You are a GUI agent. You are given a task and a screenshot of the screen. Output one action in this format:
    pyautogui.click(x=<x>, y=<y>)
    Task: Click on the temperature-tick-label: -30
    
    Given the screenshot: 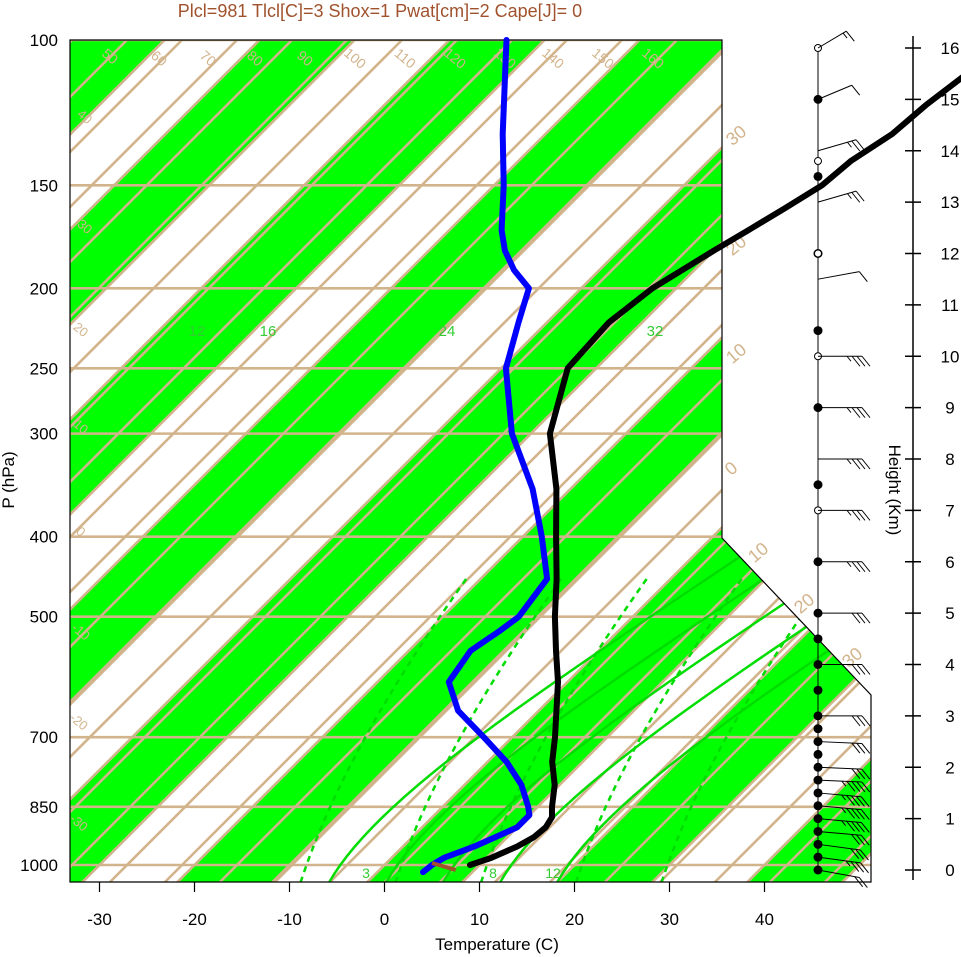 What is the action you would take?
    pyautogui.click(x=99, y=919)
    